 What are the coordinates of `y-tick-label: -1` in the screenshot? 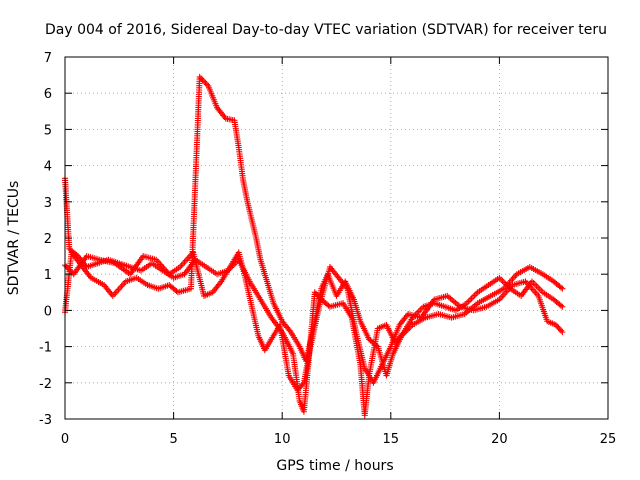 It's located at (45, 348).